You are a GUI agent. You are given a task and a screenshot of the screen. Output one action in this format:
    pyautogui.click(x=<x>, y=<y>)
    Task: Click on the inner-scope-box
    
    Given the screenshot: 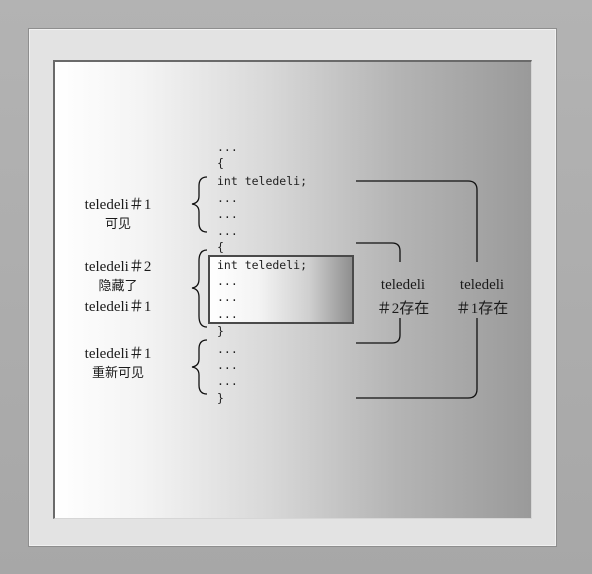 What is the action you would take?
    pyautogui.click(x=281, y=289)
    